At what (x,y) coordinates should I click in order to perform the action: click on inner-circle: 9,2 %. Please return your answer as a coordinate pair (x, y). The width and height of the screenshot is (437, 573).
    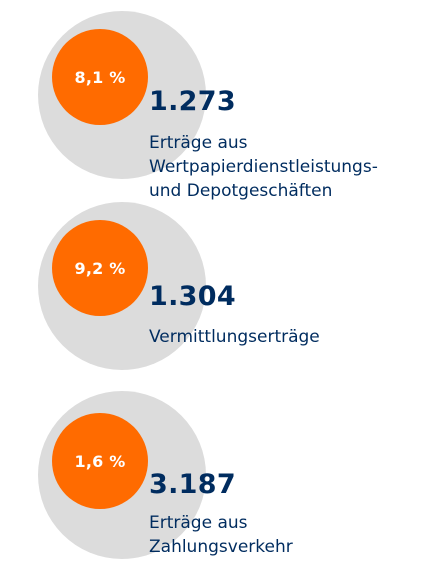
    Looking at the image, I should click on (100, 268).